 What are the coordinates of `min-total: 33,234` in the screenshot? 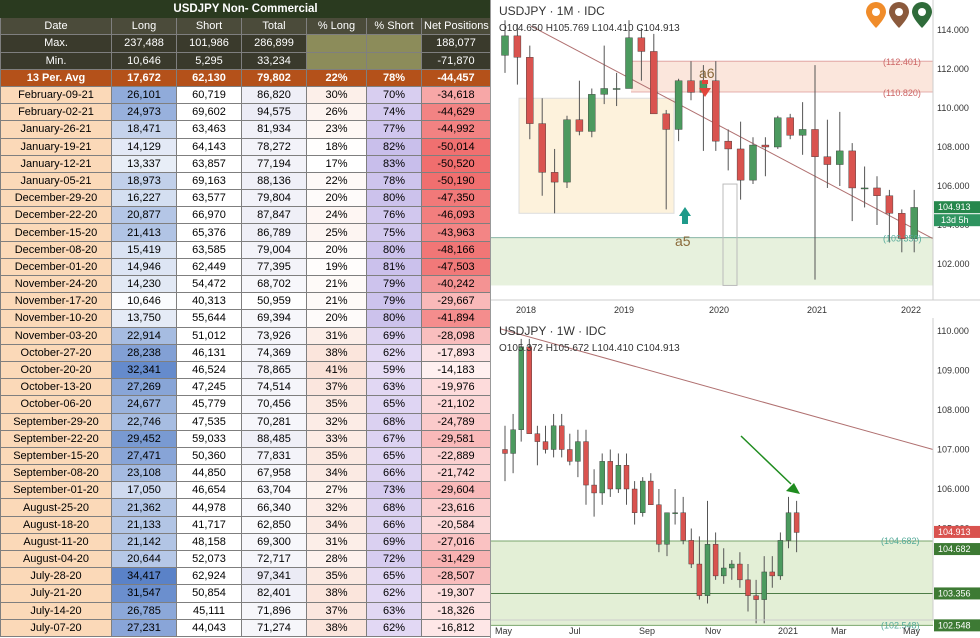 It's located at (274, 60).